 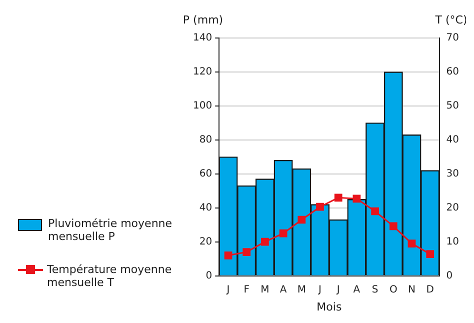 I want to click on y2-tick-label: 30, so click(x=453, y=174).